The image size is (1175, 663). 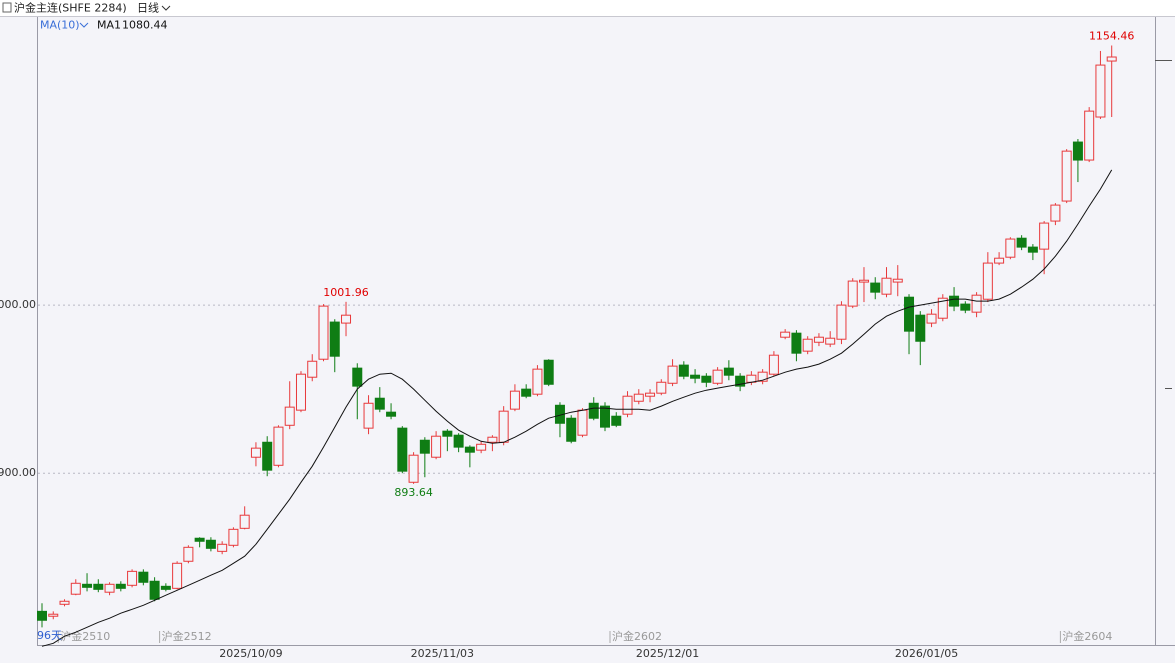 What do you see at coordinates (49, 635) in the screenshot?
I see `day-count: 96天` at bounding box center [49, 635].